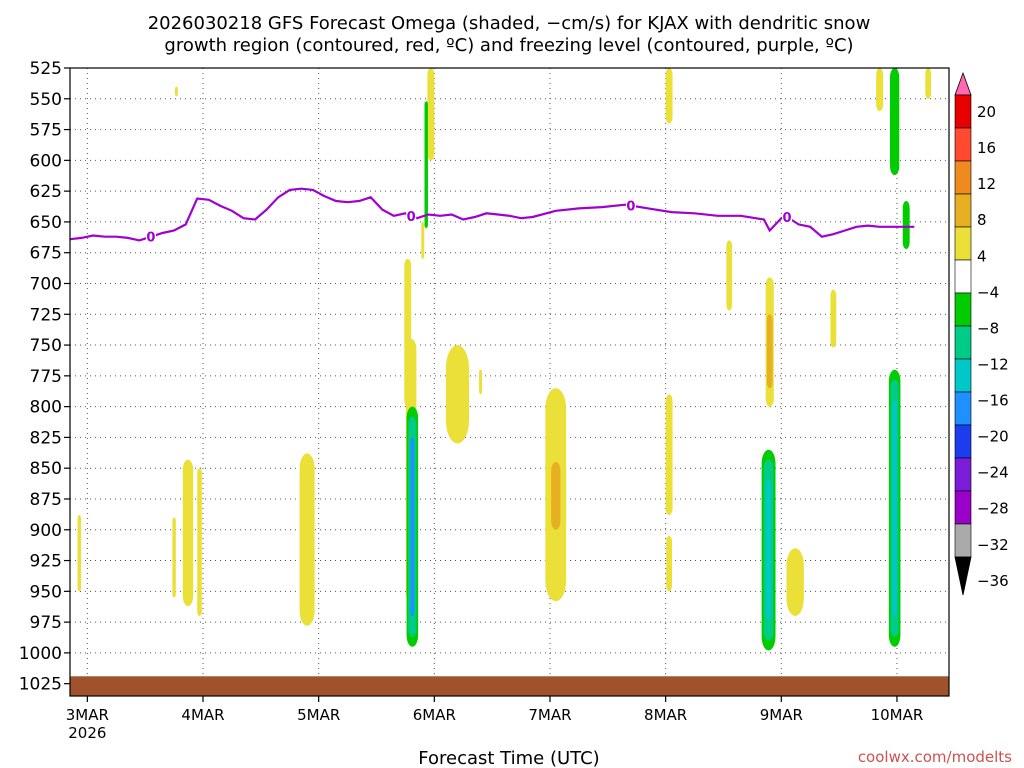 The height and width of the screenshot is (768, 1024). What do you see at coordinates (46, 69) in the screenshot?
I see `y-tick-label: 525` at bounding box center [46, 69].